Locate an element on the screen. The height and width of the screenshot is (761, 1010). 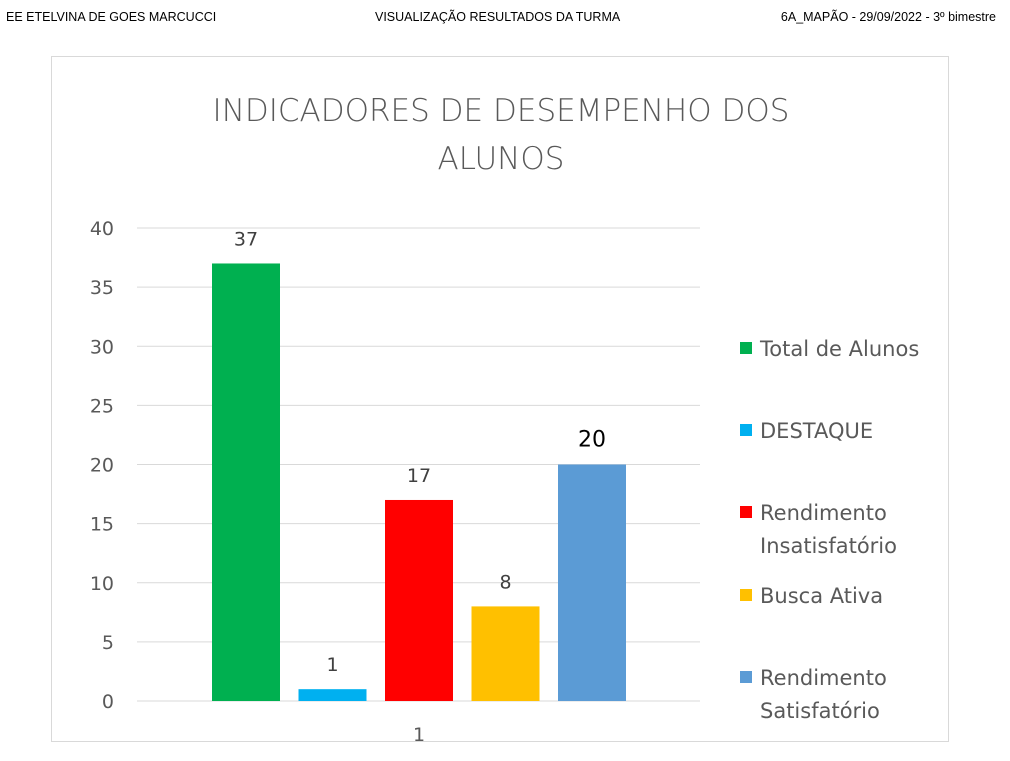
y-tick-label: 0 is located at coordinates (108, 702).